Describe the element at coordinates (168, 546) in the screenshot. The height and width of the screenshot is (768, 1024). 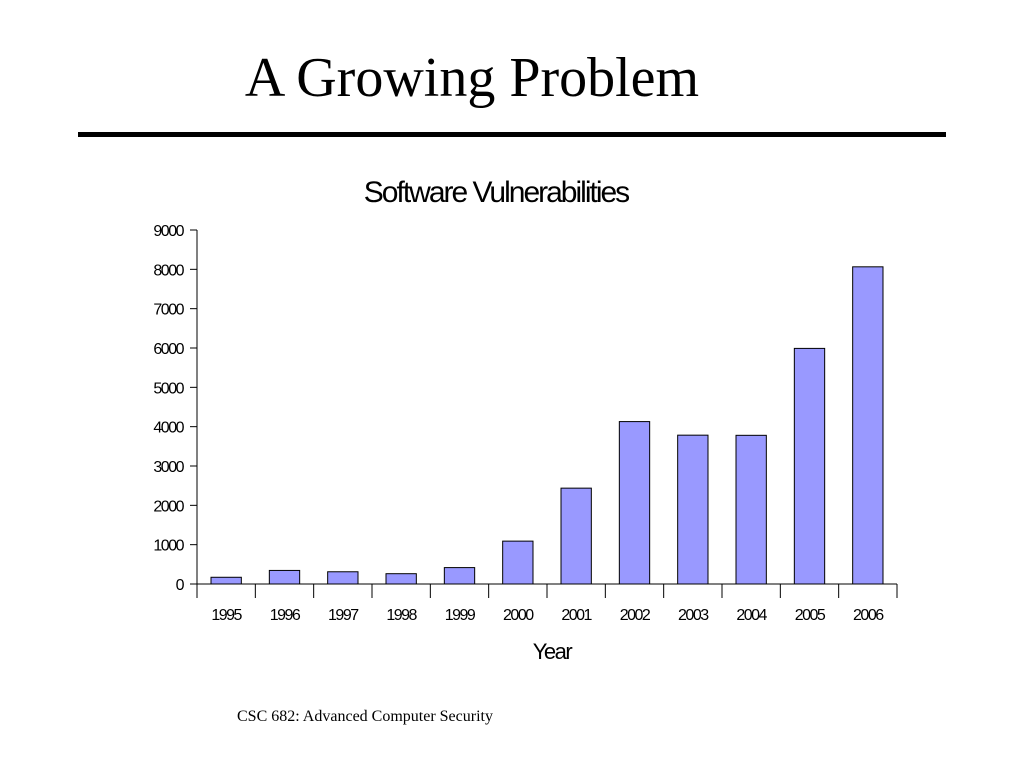
I see `y-tick-label: 1000` at that location.